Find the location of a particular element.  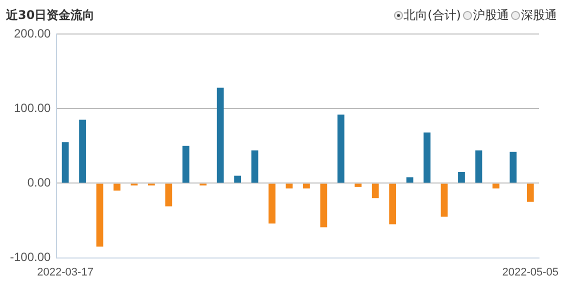

text: 沪股通 is located at coordinates (491, 15).